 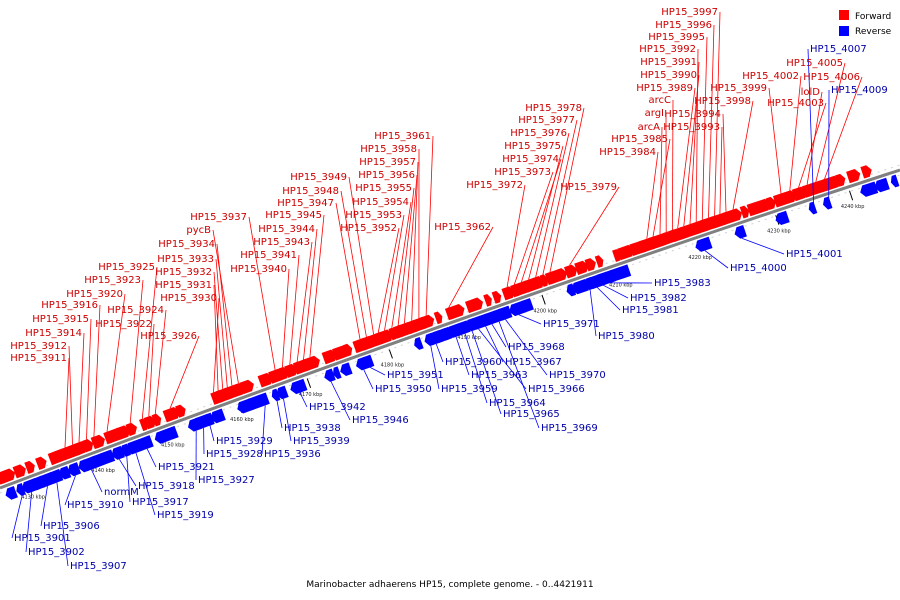 What do you see at coordinates (268, 255) in the screenshot?
I see `gene-label: HP15_3941` at bounding box center [268, 255].